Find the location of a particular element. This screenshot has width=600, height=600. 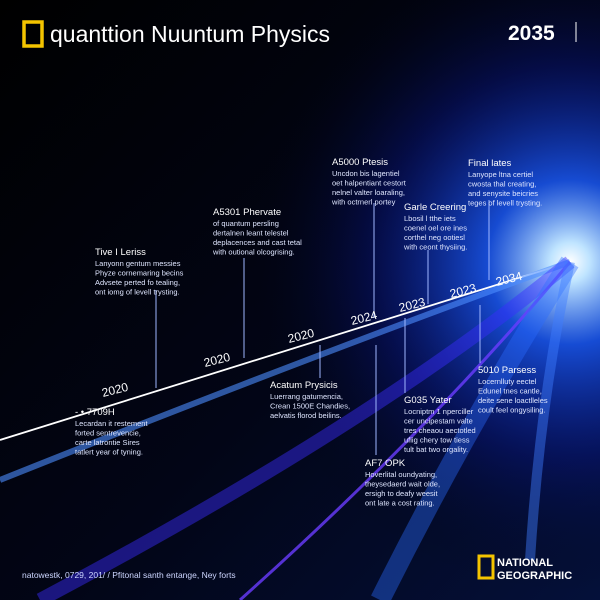

callout-line: deite sene loactlleles is located at coordinates (513, 400).